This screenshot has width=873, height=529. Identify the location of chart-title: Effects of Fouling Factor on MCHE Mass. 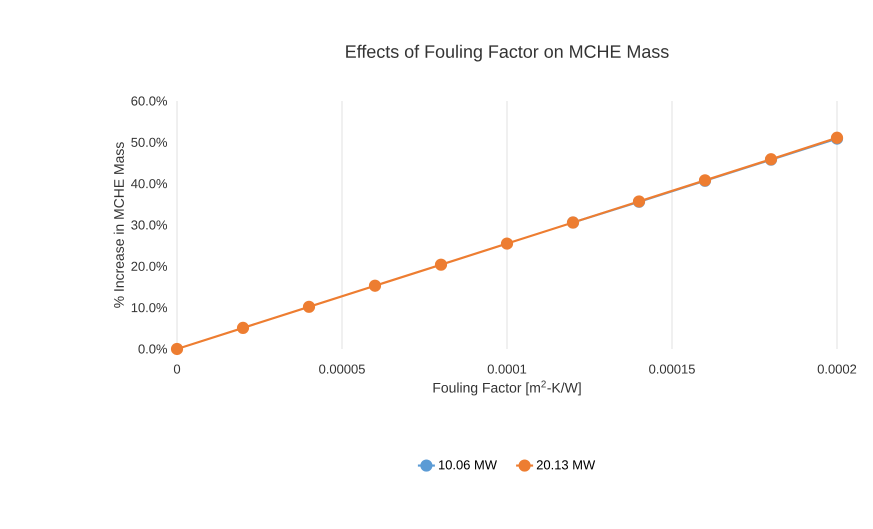
(507, 53).